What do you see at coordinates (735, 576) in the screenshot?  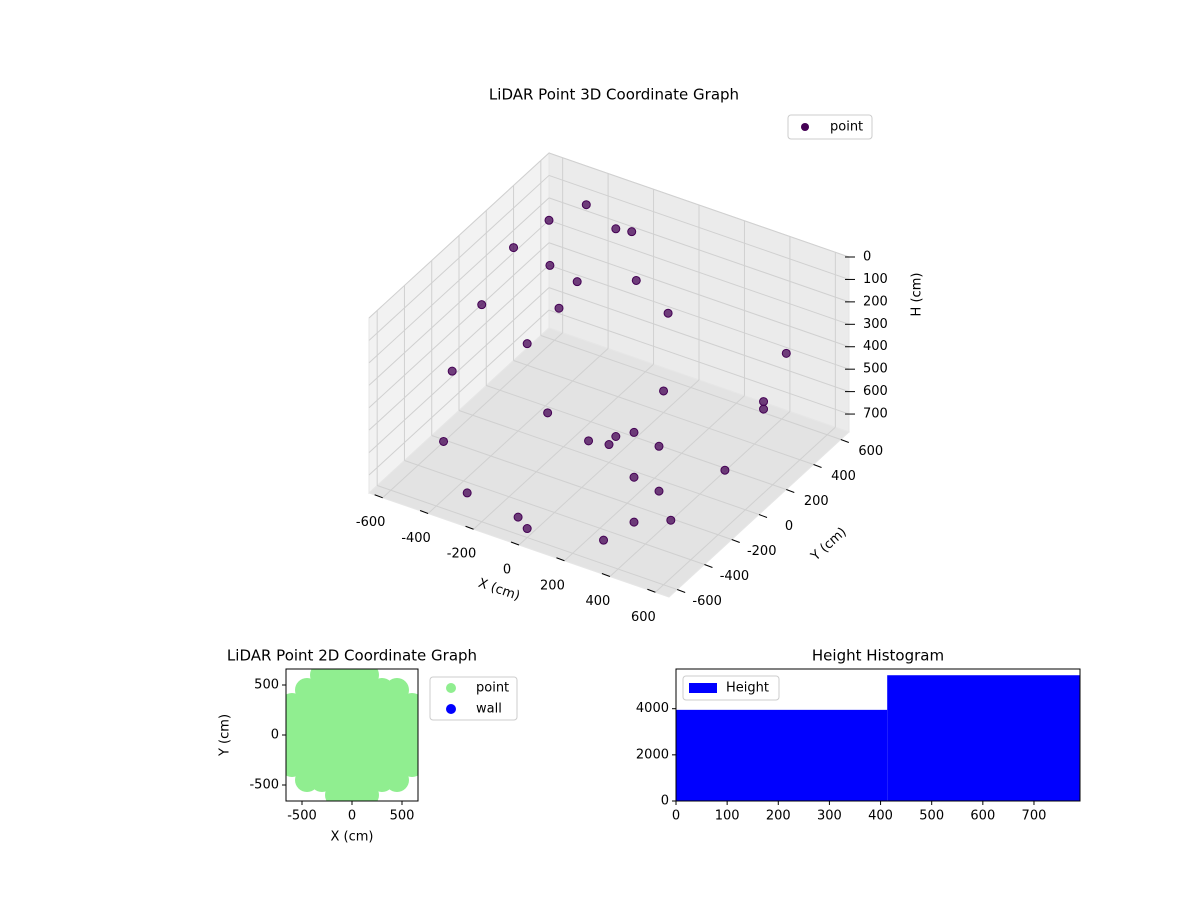 I see `y-tick-label: -400` at bounding box center [735, 576].